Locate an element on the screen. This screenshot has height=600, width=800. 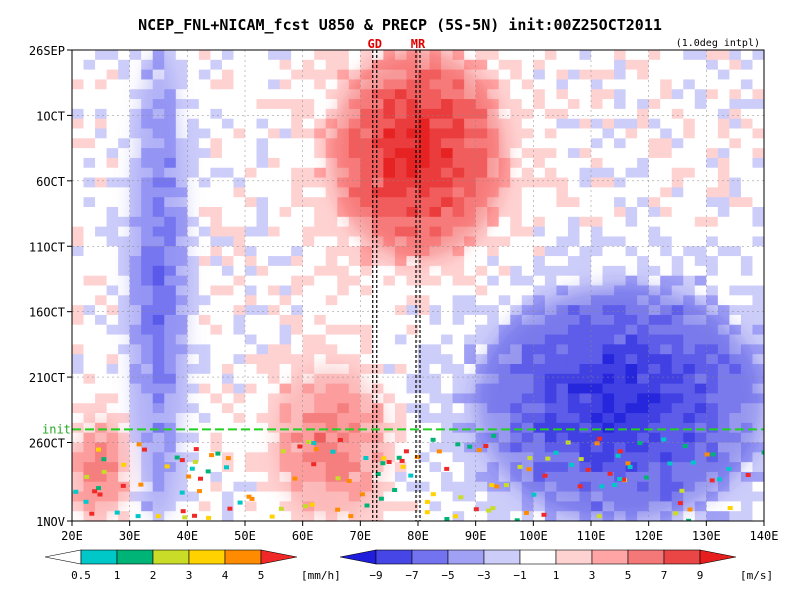
y-tick-label: 6OCT is located at coordinates (50, 182).